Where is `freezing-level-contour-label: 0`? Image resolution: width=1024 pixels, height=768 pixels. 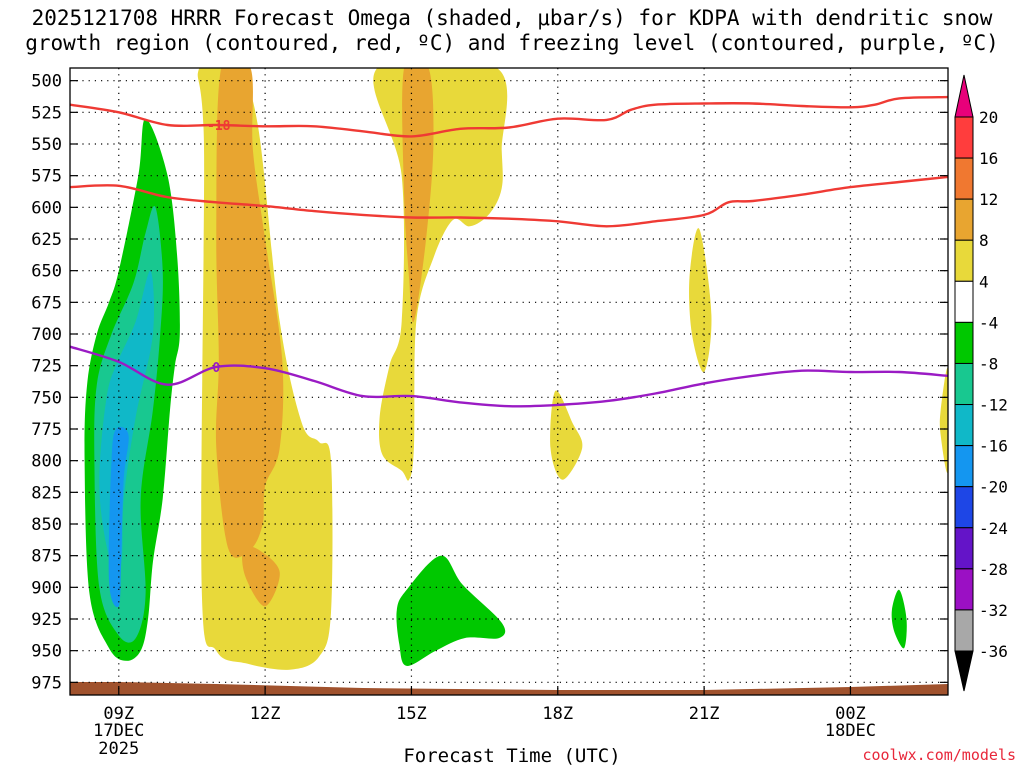
freezing-level-contour-label: 0 is located at coordinates (216, 368).